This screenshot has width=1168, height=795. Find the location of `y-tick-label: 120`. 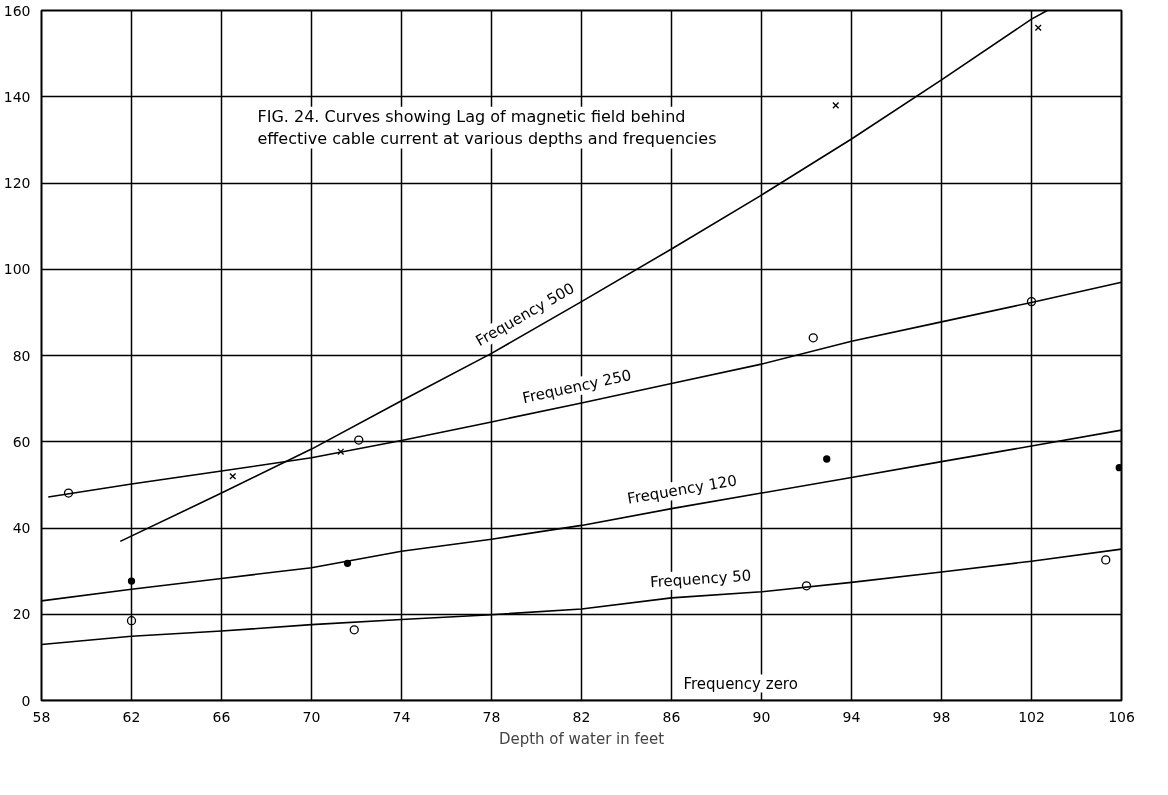

y-tick-label: 120 is located at coordinates (17, 183).